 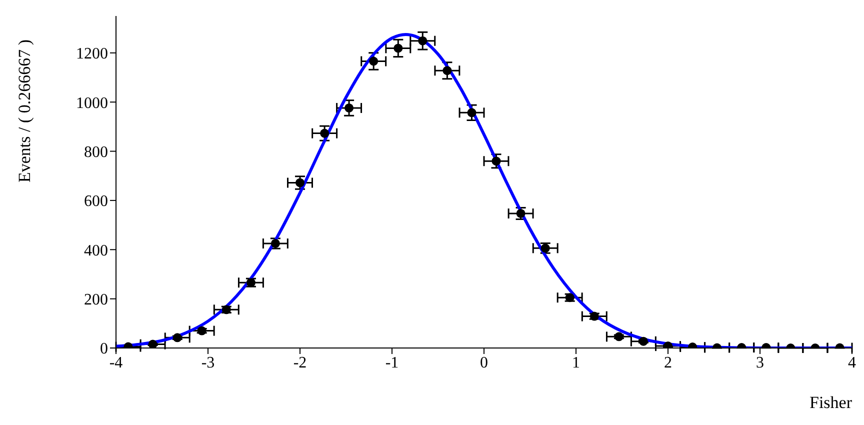 I want to click on x-tick-label: 1, so click(x=576, y=363).